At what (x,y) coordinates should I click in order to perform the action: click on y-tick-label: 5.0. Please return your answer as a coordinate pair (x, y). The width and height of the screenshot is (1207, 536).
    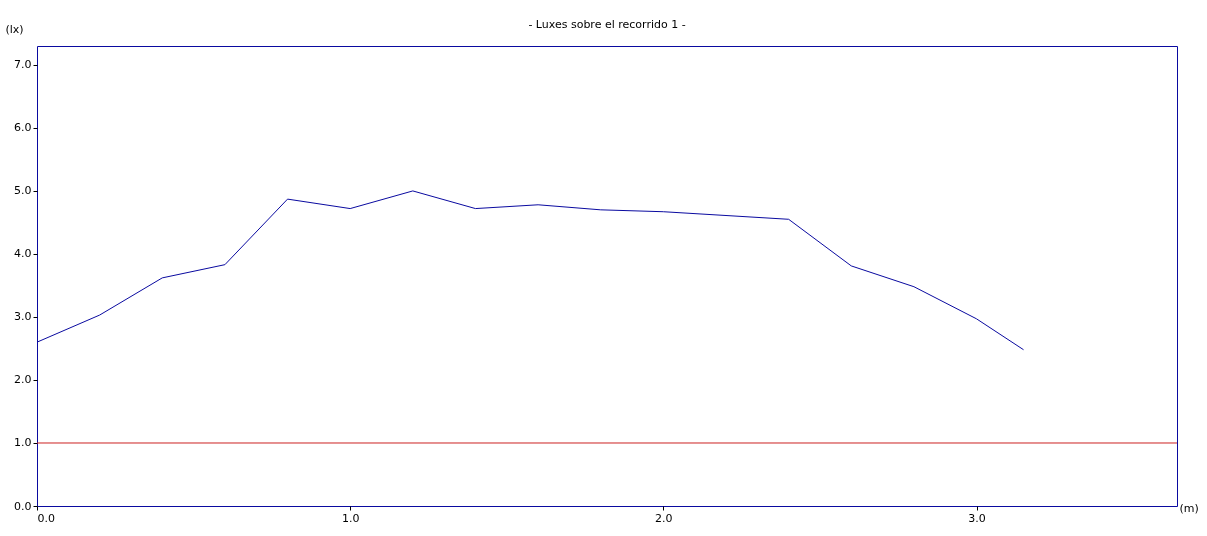
    Looking at the image, I should click on (23, 191).